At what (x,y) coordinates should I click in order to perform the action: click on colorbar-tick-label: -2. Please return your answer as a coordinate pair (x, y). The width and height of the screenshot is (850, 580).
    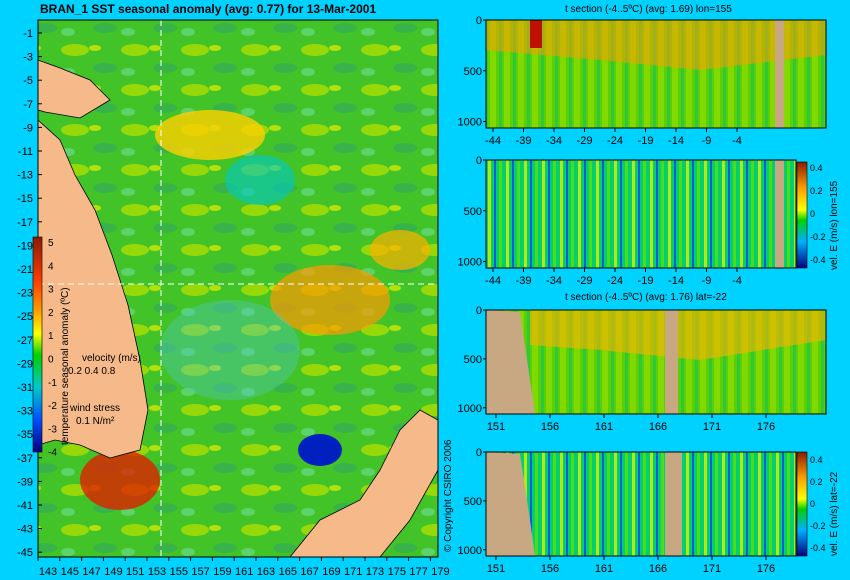
    Looking at the image, I should click on (52, 406).